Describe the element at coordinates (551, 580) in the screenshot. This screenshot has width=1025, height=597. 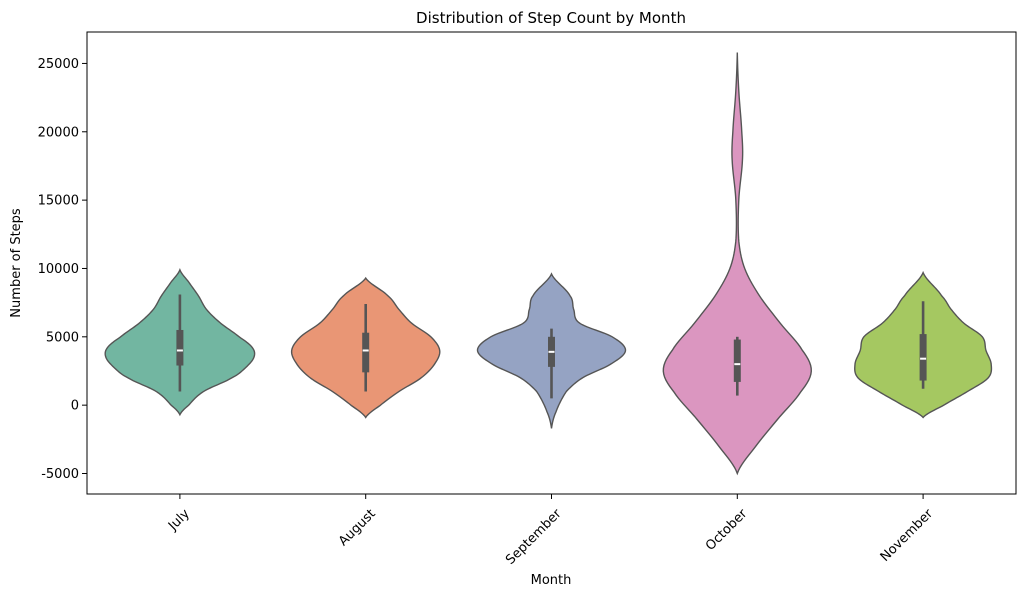
I see `x-axis-label: Month` at that location.